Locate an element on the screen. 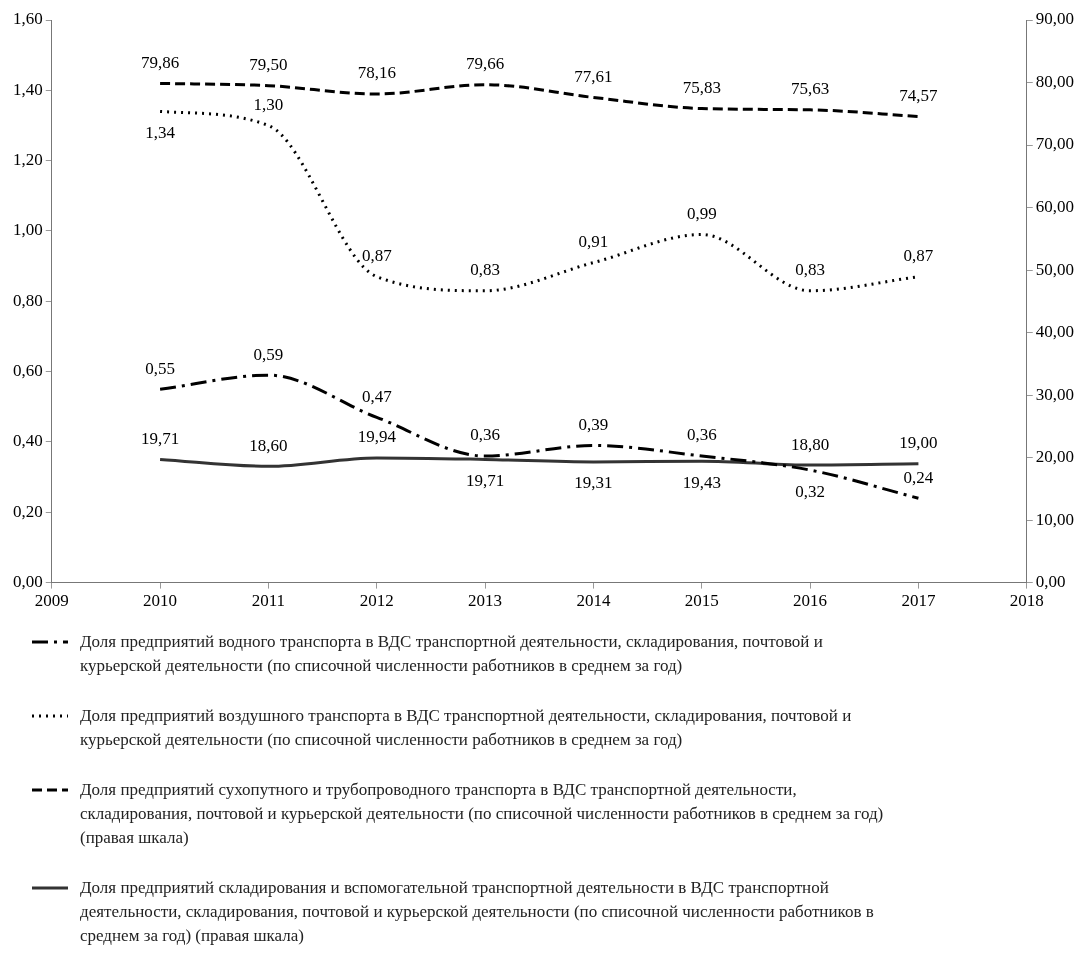 This screenshot has height=968, width=1087. data-label: 77,61 is located at coordinates (593, 76).